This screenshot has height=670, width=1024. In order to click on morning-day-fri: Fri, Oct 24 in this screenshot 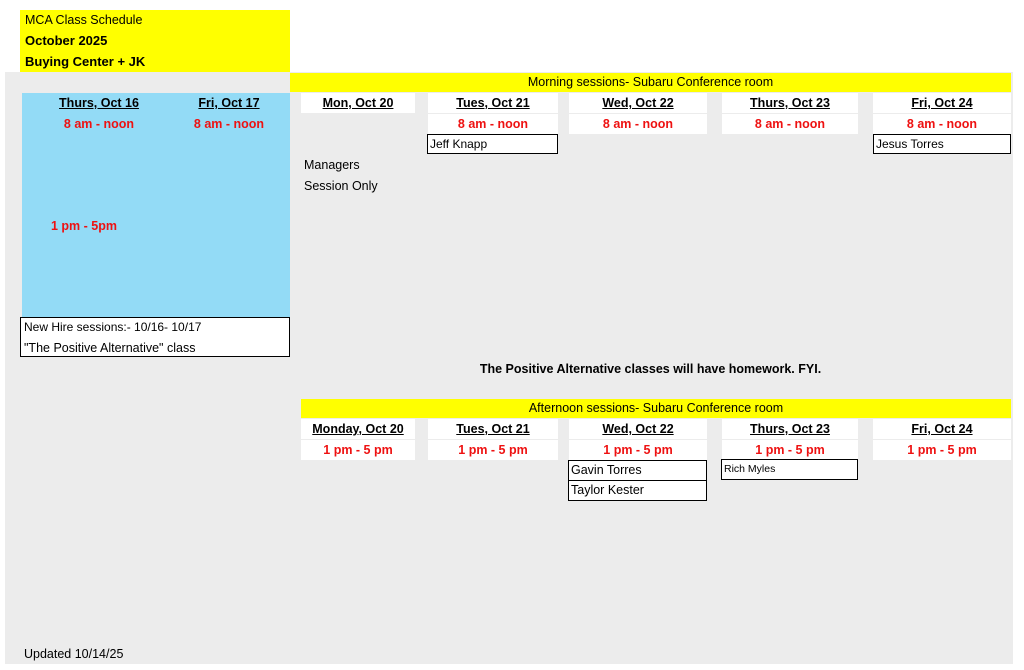, I will do `click(942, 103)`.